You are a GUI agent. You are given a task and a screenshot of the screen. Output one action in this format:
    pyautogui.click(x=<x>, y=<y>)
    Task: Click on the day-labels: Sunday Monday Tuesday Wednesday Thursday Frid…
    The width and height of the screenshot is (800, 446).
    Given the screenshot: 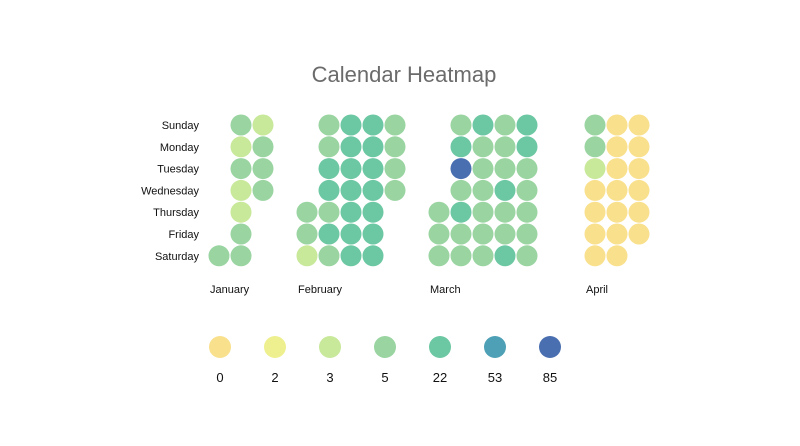 What is the action you would take?
    pyautogui.click(x=170, y=191)
    